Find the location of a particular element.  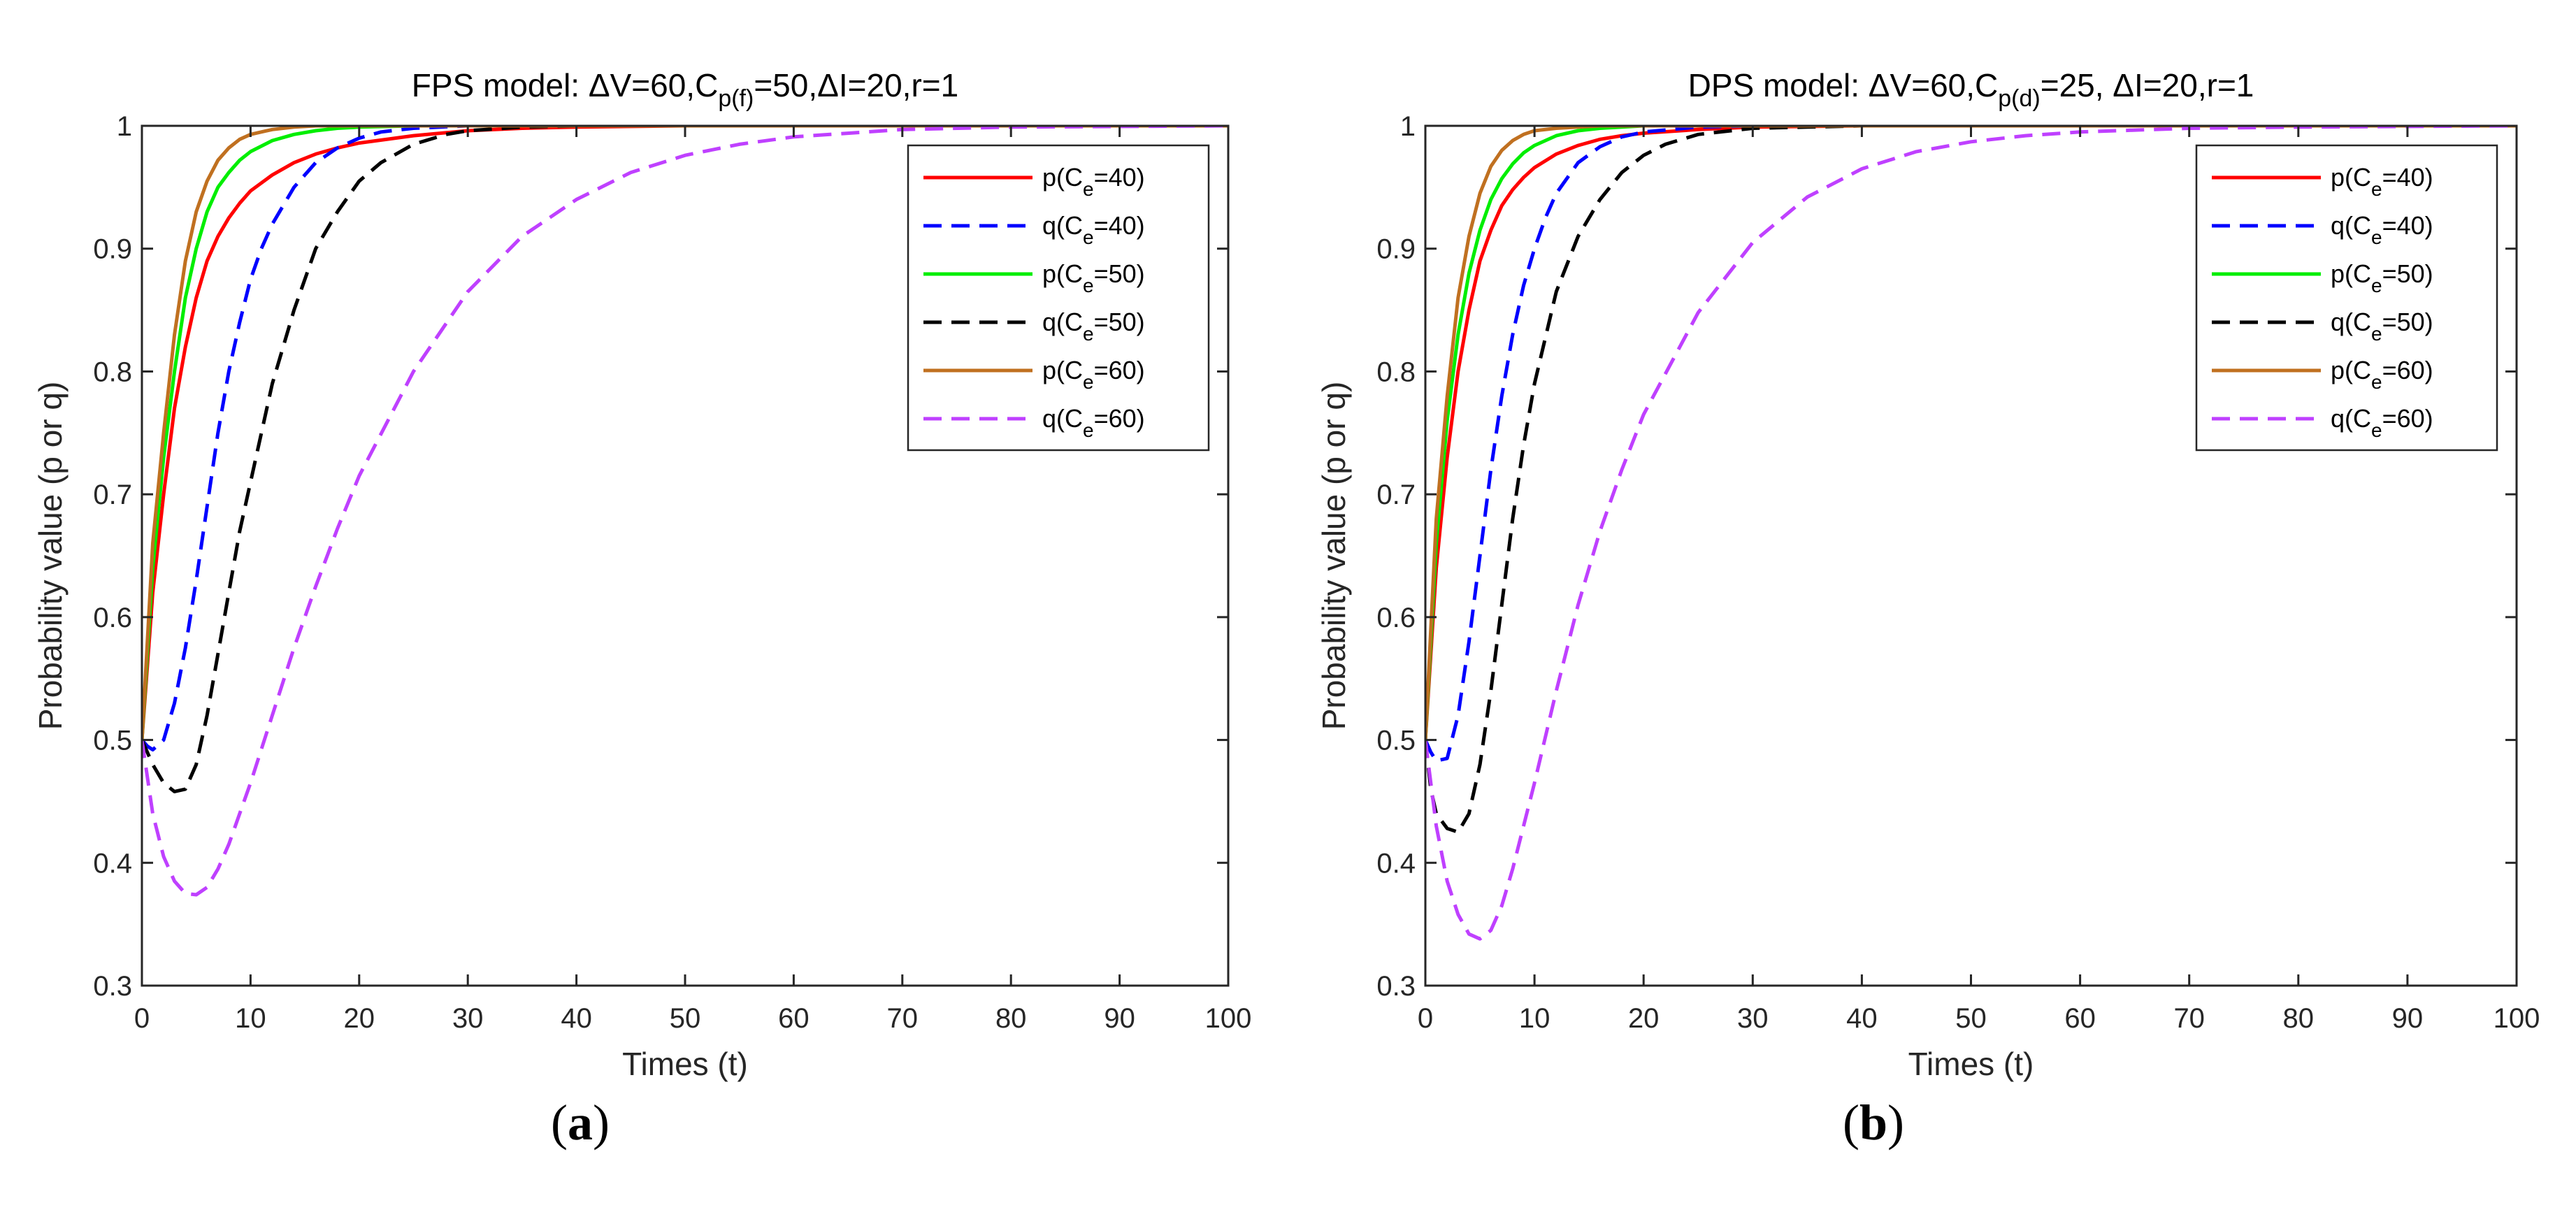

chart-a-legend-1-label: q(Ce=40) is located at coordinates (1093, 229).